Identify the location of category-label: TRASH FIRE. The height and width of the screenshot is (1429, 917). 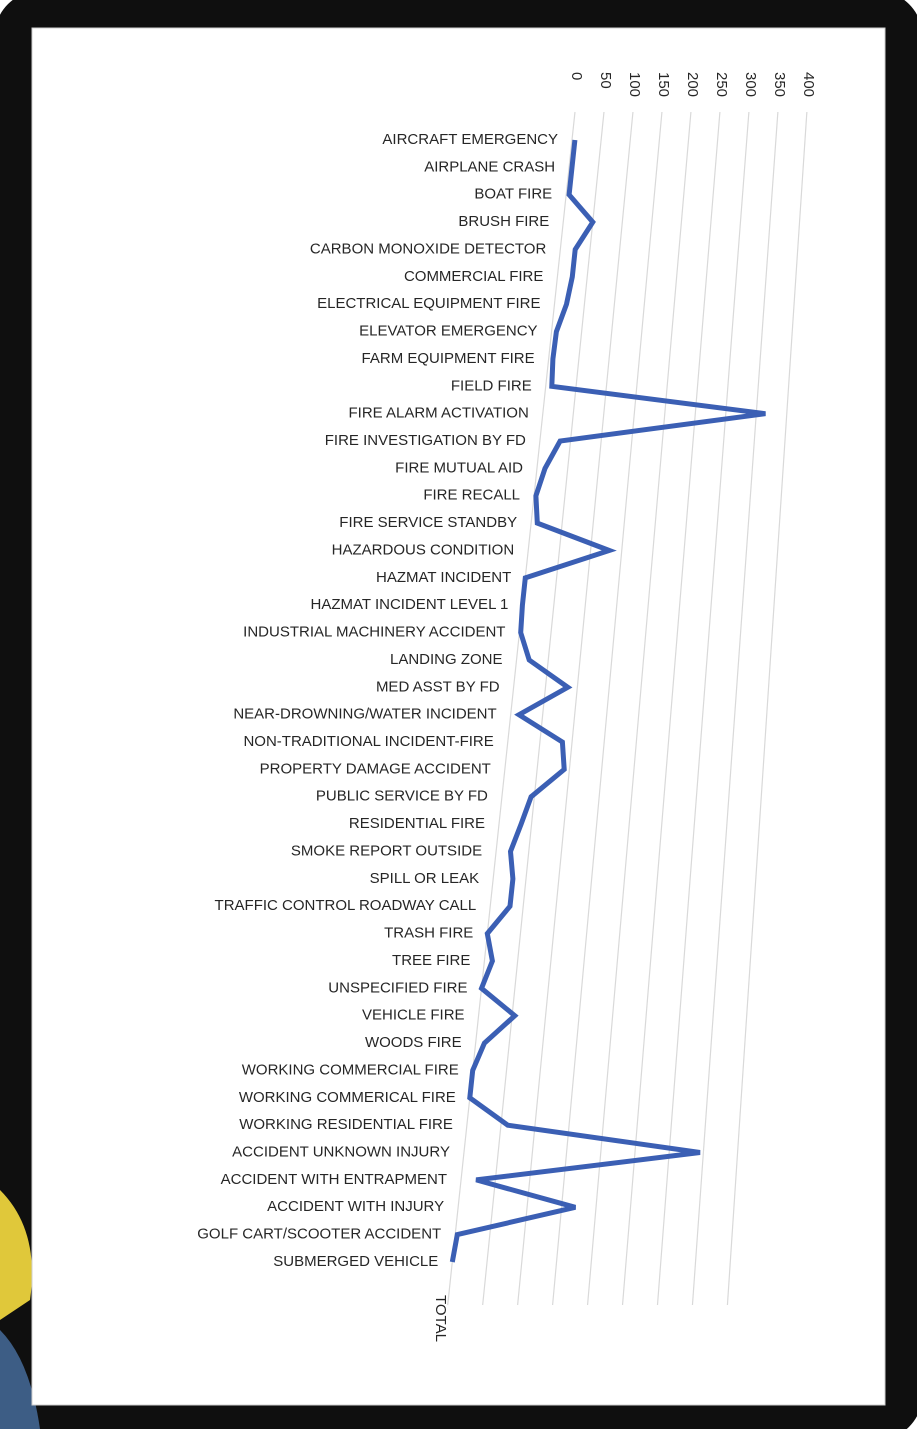
(428, 933).